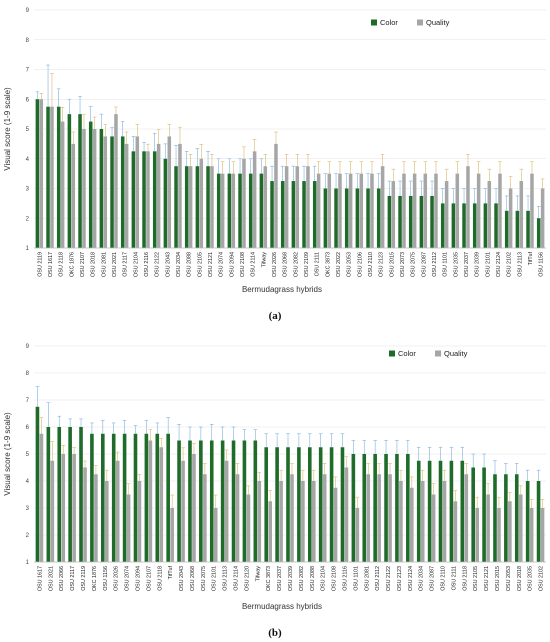 The width and height of the screenshot is (550, 642). Describe the element at coordinates (392, 264) in the screenshot. I see `x-tick-label: OSU 2015` at that location.